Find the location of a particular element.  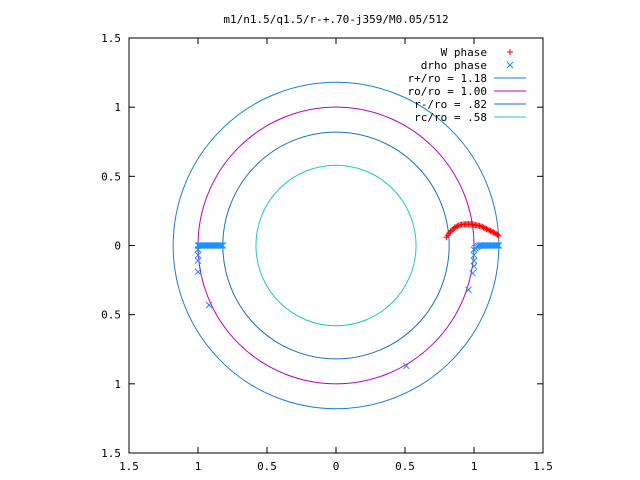

legend-label: rc/ro = .58 is located at coordinates (450, 117).